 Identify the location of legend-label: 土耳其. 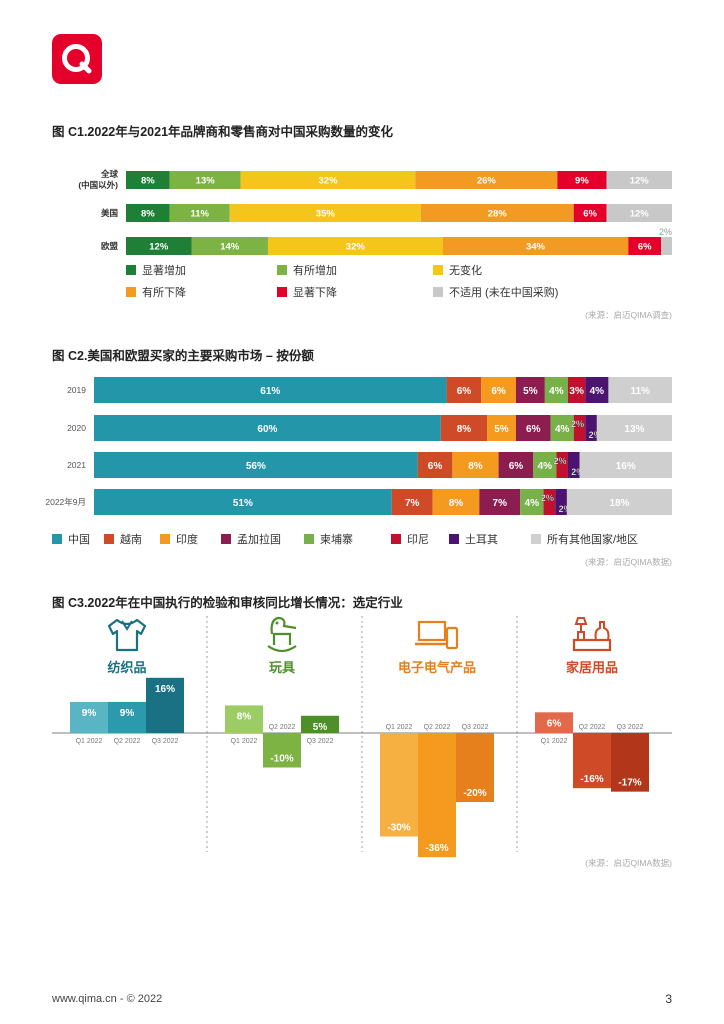
(481, 540).